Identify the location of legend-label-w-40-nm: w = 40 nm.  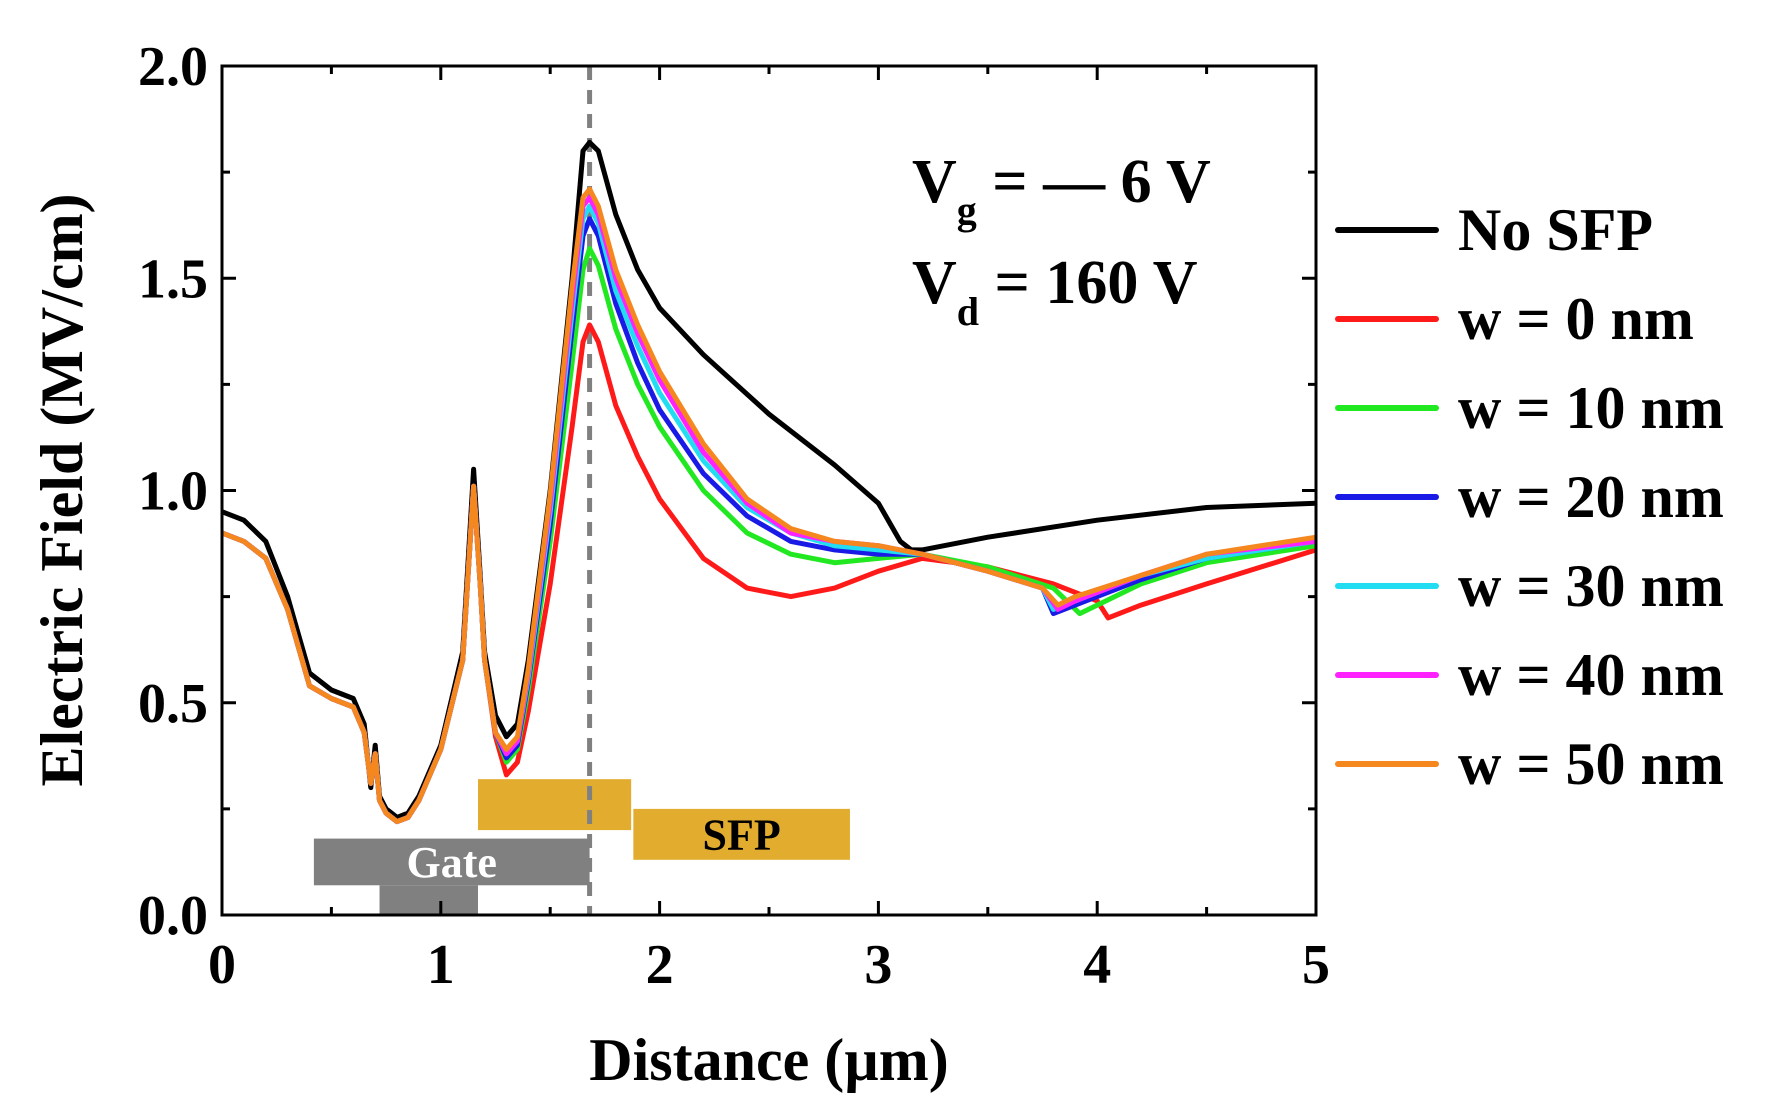
(1591, 675).